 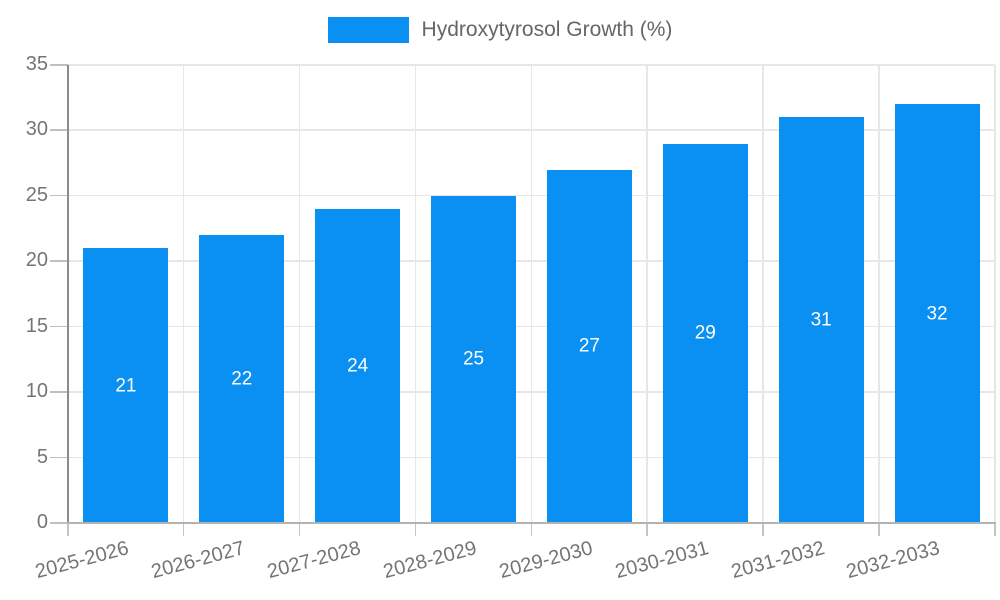 I want to click on bar-value-label: 29, so click(x=705, y=333).